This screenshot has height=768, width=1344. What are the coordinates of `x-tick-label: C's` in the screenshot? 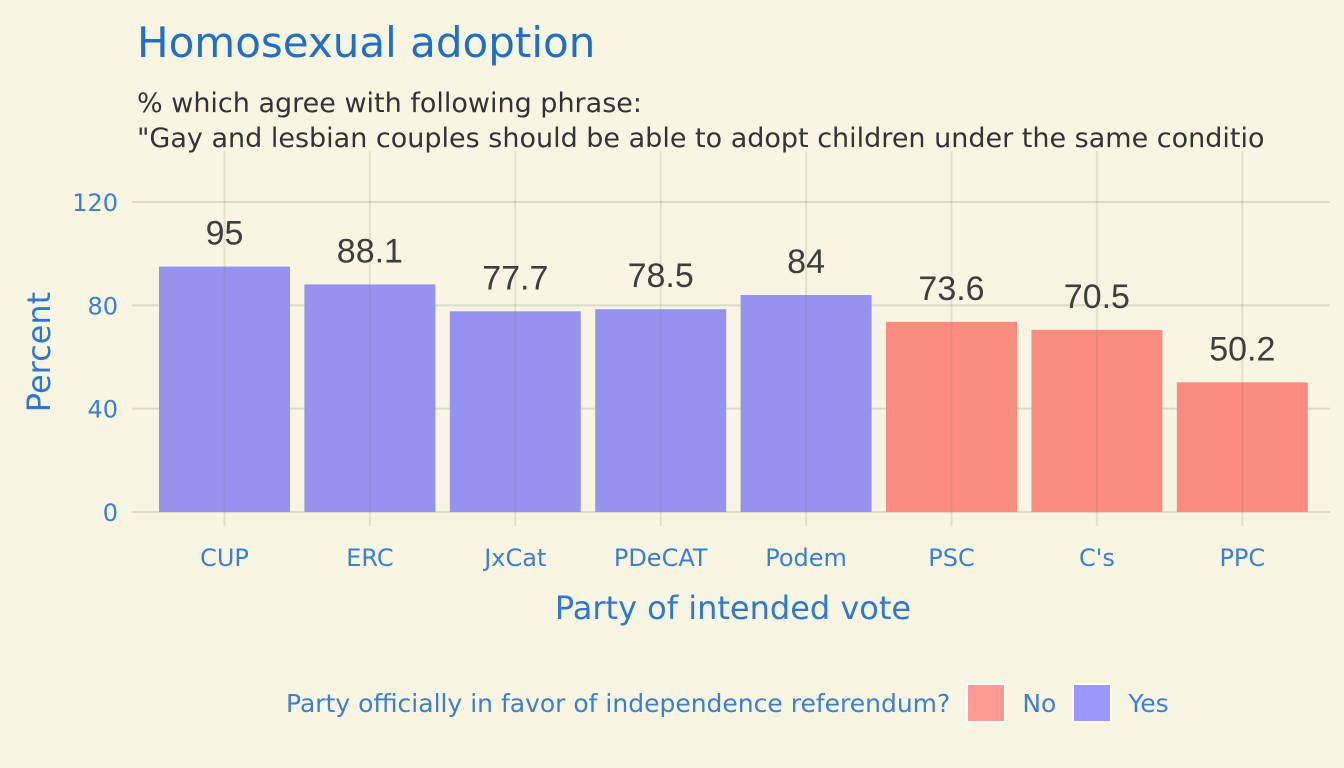 It's located at (1097, 558).